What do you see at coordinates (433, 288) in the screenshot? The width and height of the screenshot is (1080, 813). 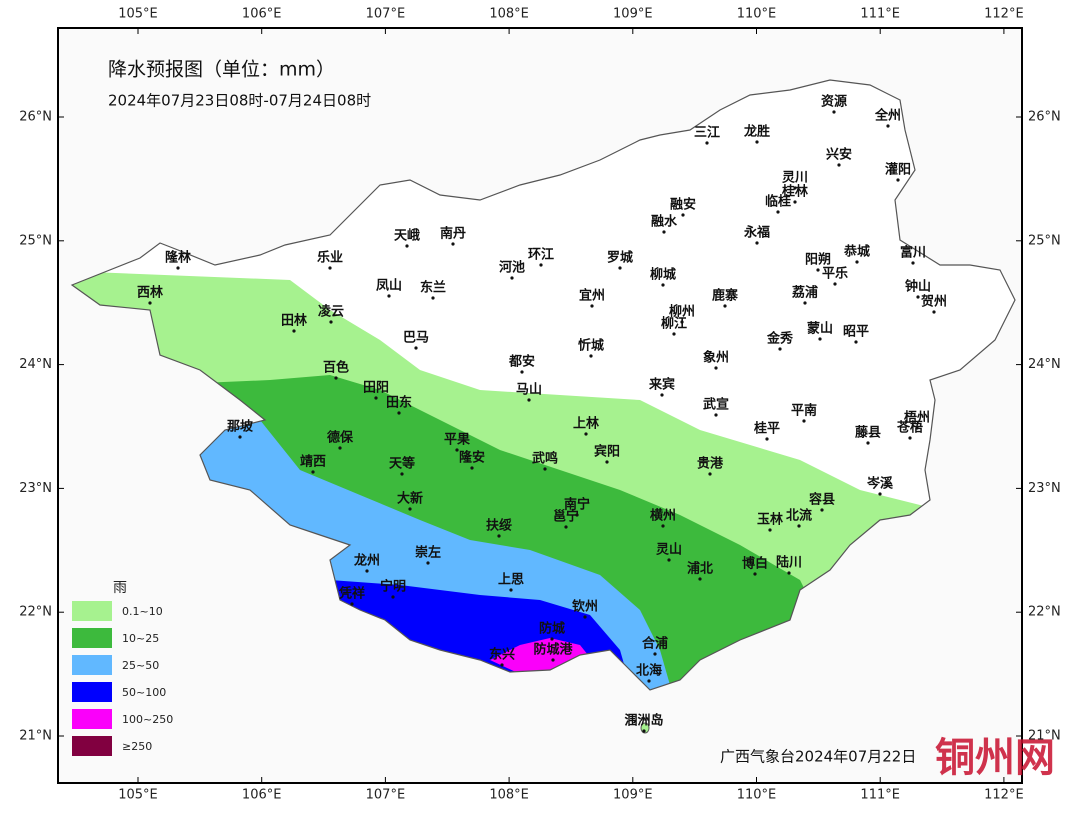 I see `city-label: 东兰` at bounding box center [433, 288].